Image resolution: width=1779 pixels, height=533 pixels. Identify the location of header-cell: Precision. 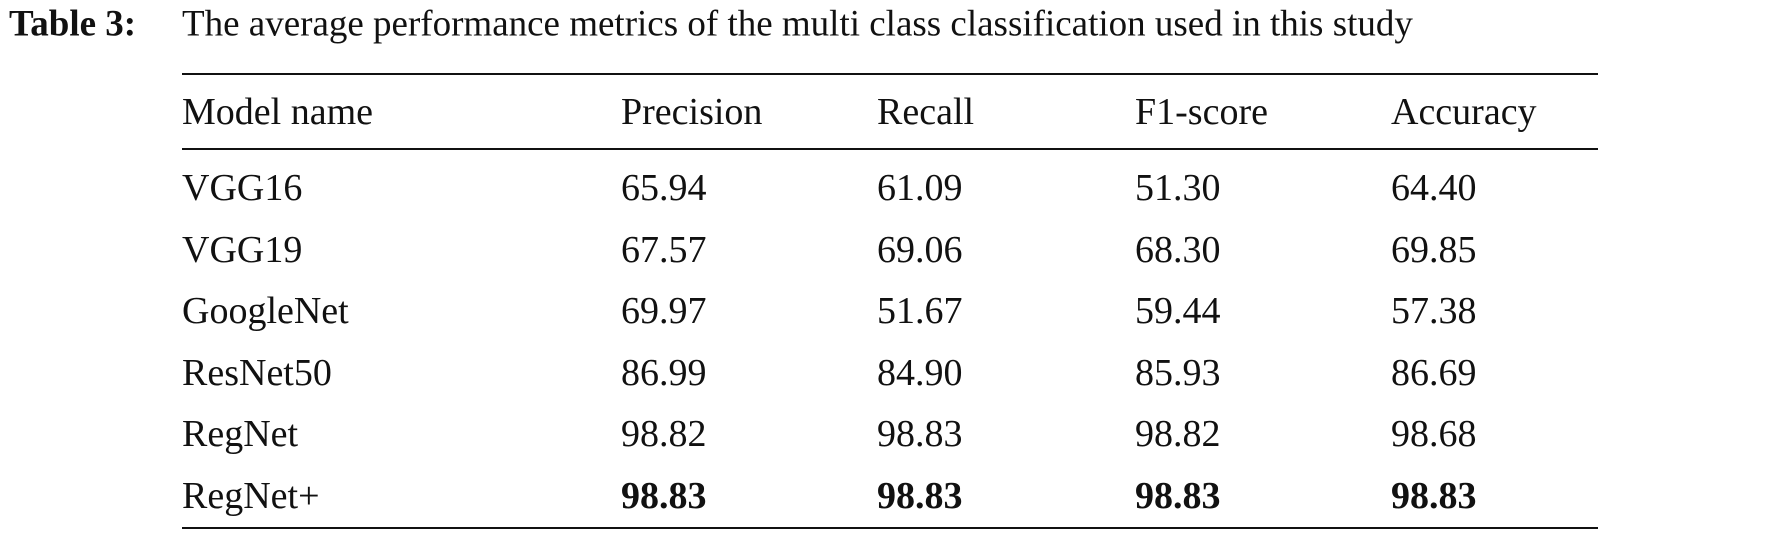
(692, 112).